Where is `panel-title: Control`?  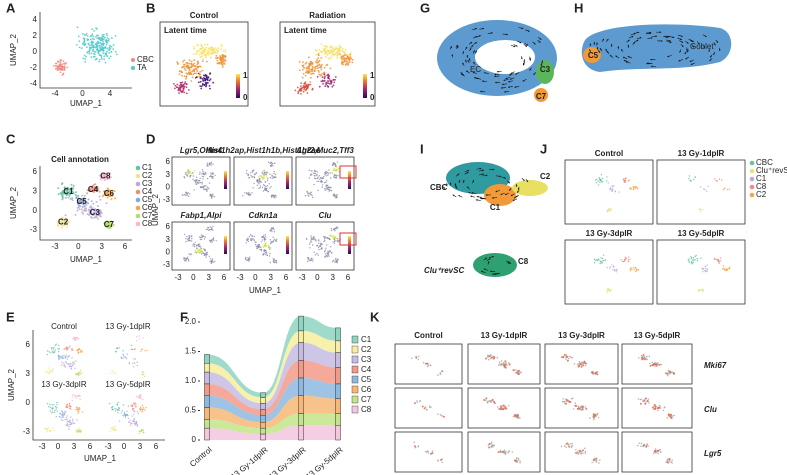
panel-title: Control is located at coordinates (204, 15).